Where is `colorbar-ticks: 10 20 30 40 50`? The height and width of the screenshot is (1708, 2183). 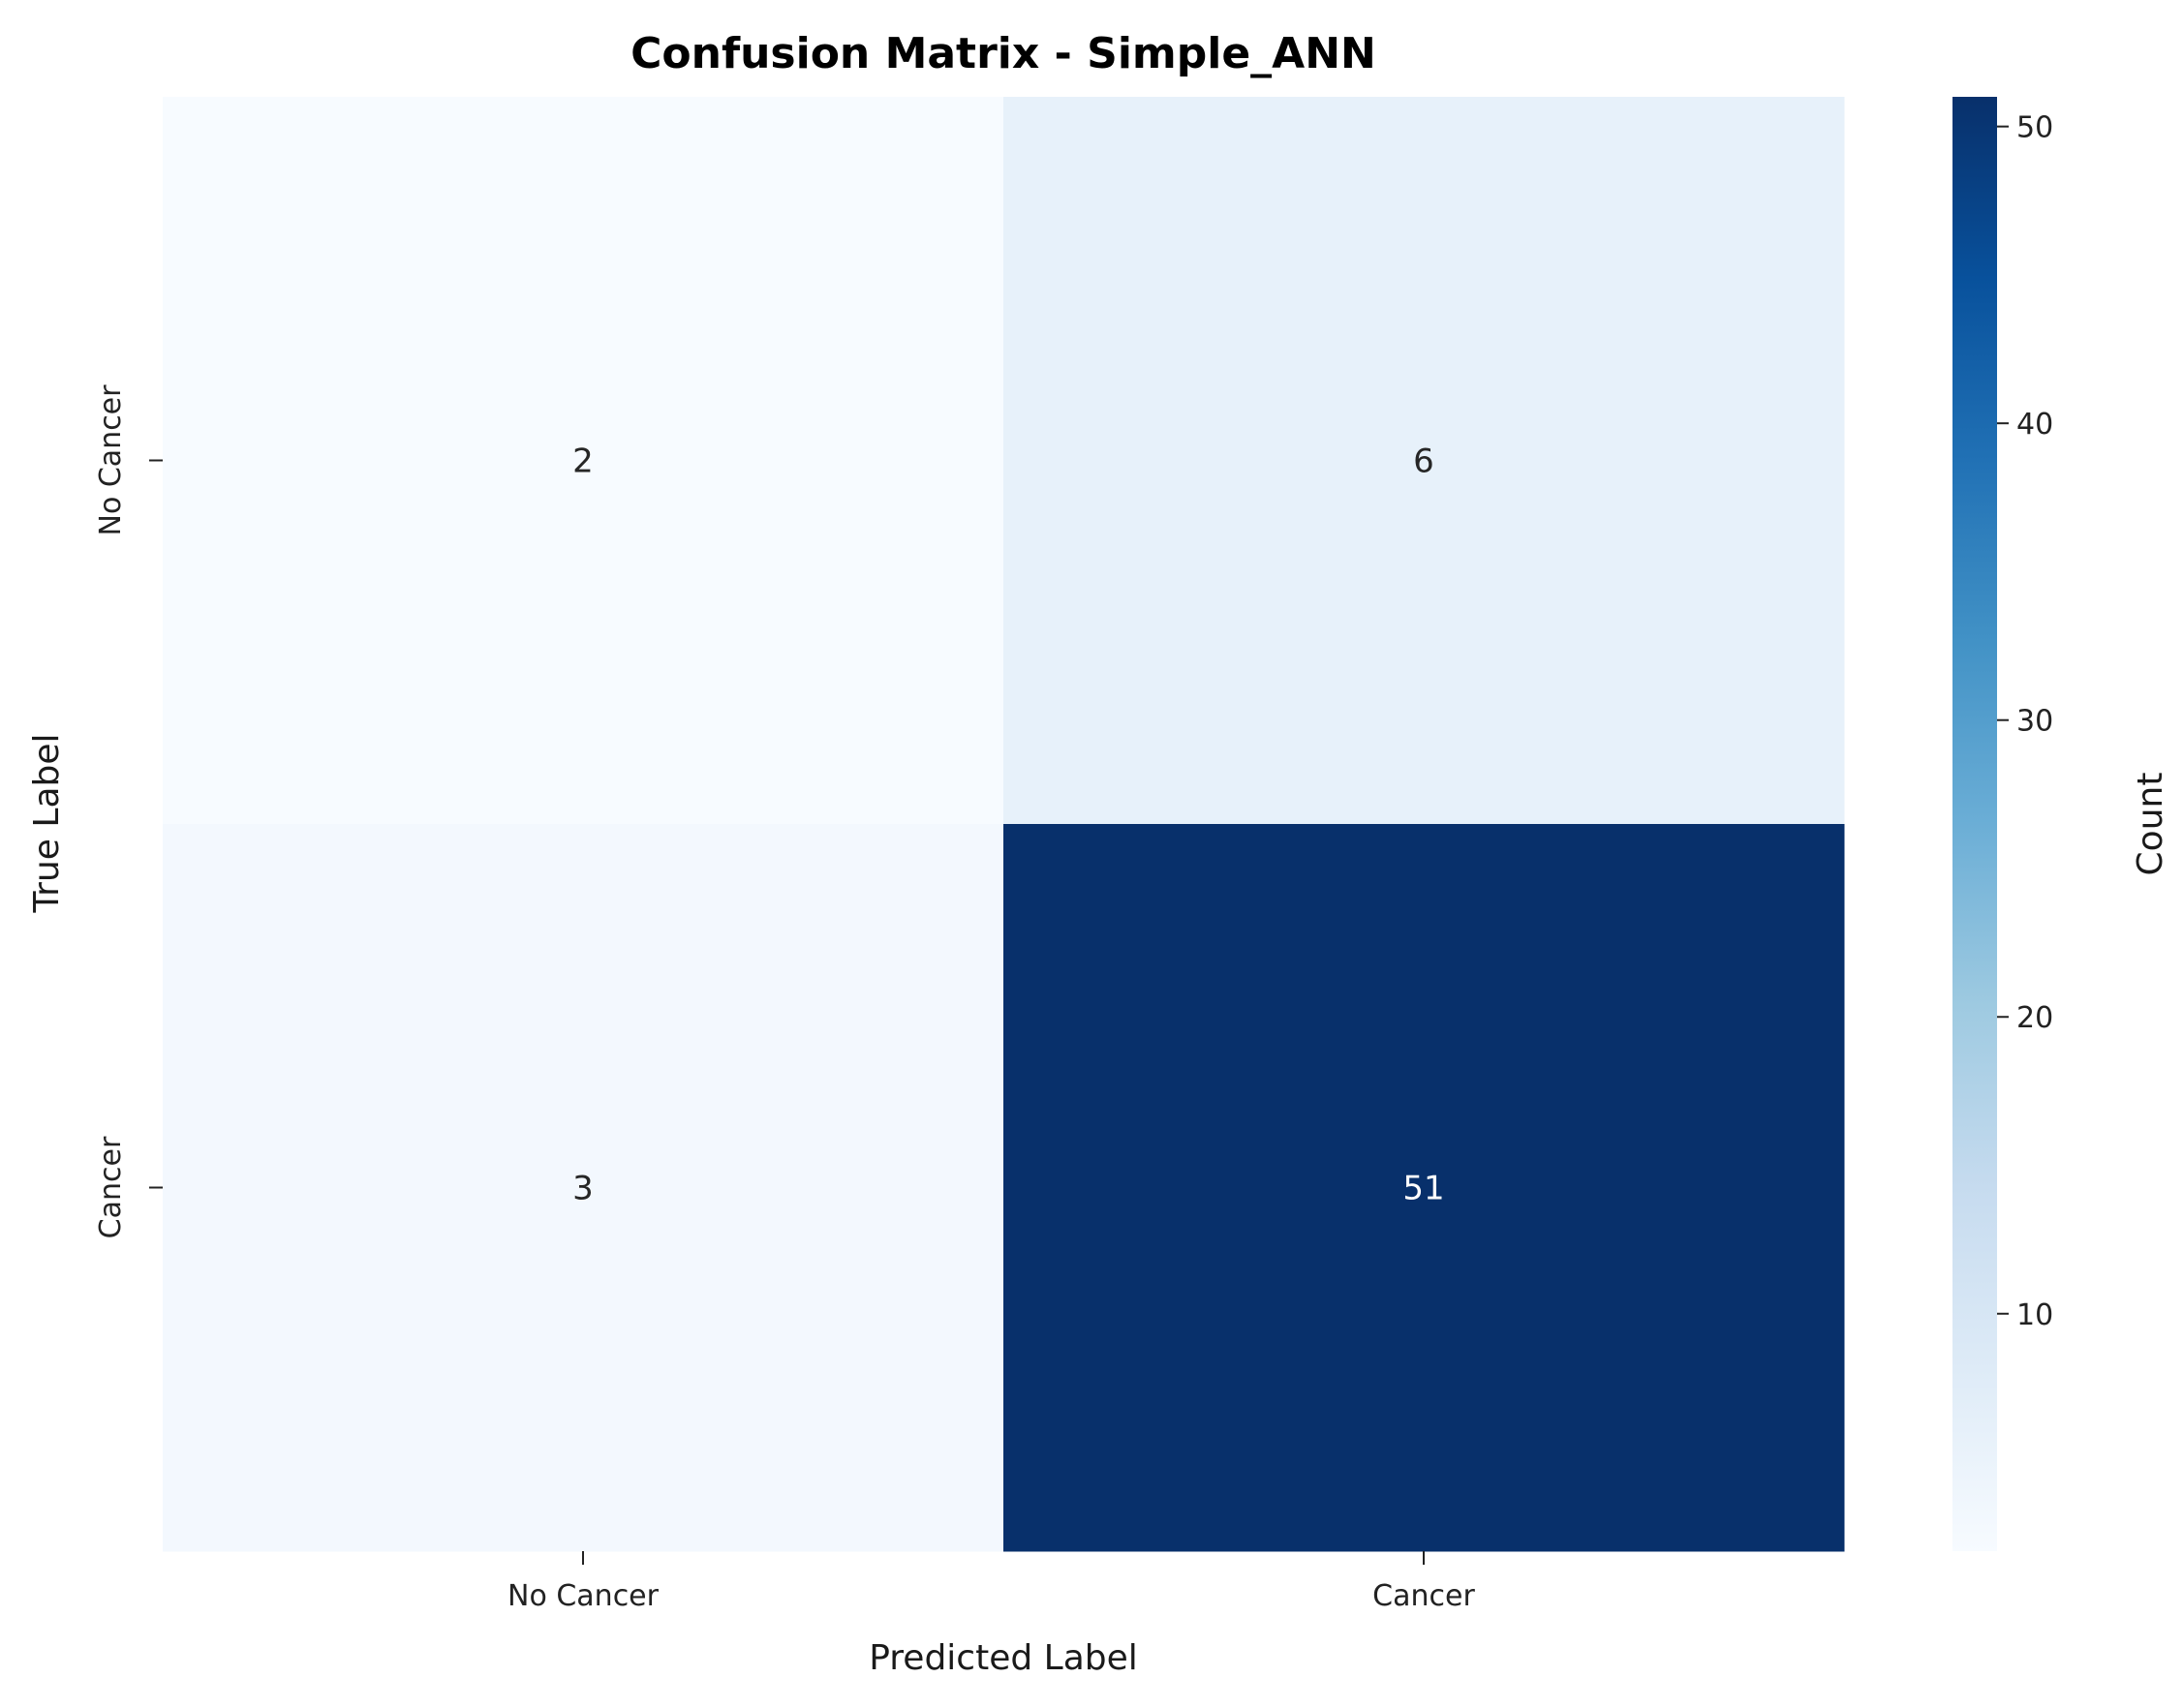
colorbar-ticks: 10 20 30 40 50 is located at coordinates (2025, 721).